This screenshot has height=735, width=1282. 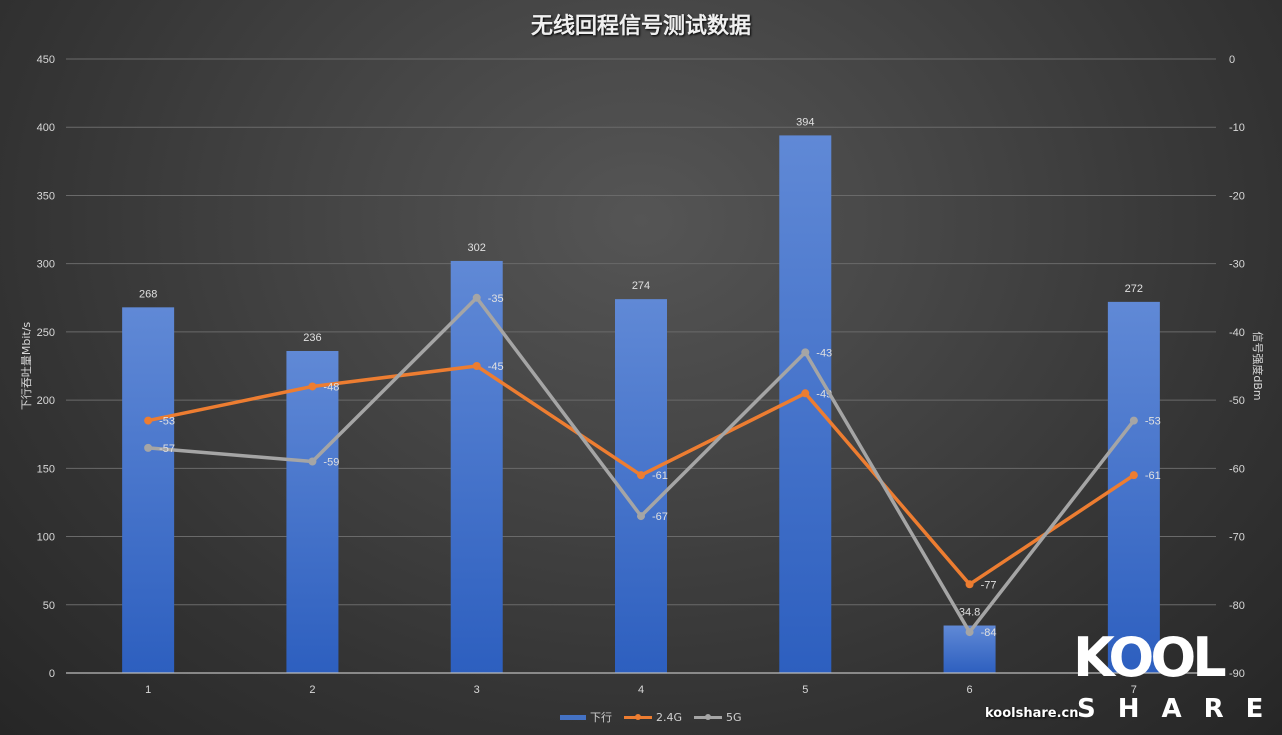 What do you see at coordinates (312, 690) in the screenshot?
I see `x-tick-label: 2` at bounding box center [312, 690].